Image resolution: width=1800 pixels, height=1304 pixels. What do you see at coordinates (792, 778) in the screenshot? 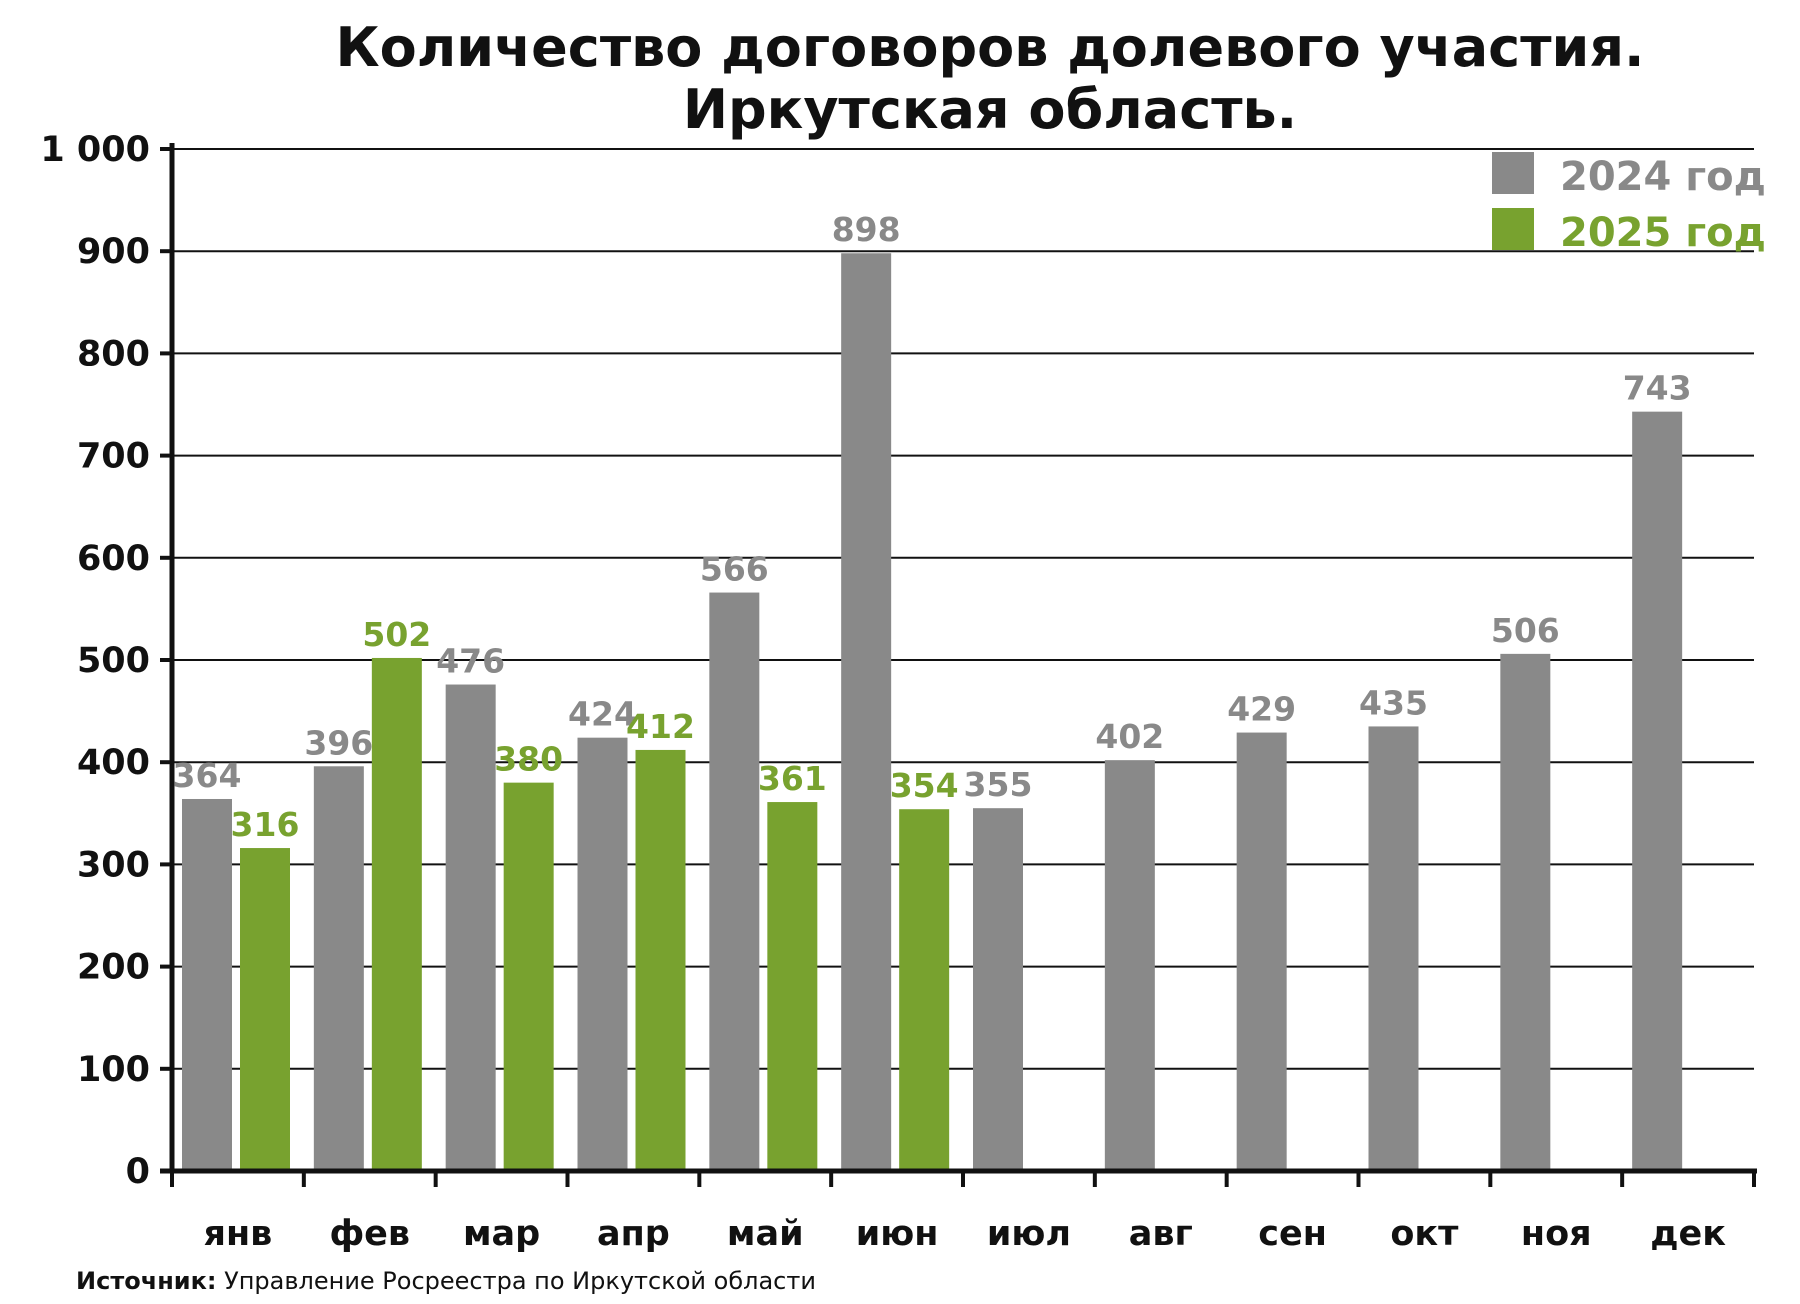
I see `data-label: 361` at bounding box center [792, 778].